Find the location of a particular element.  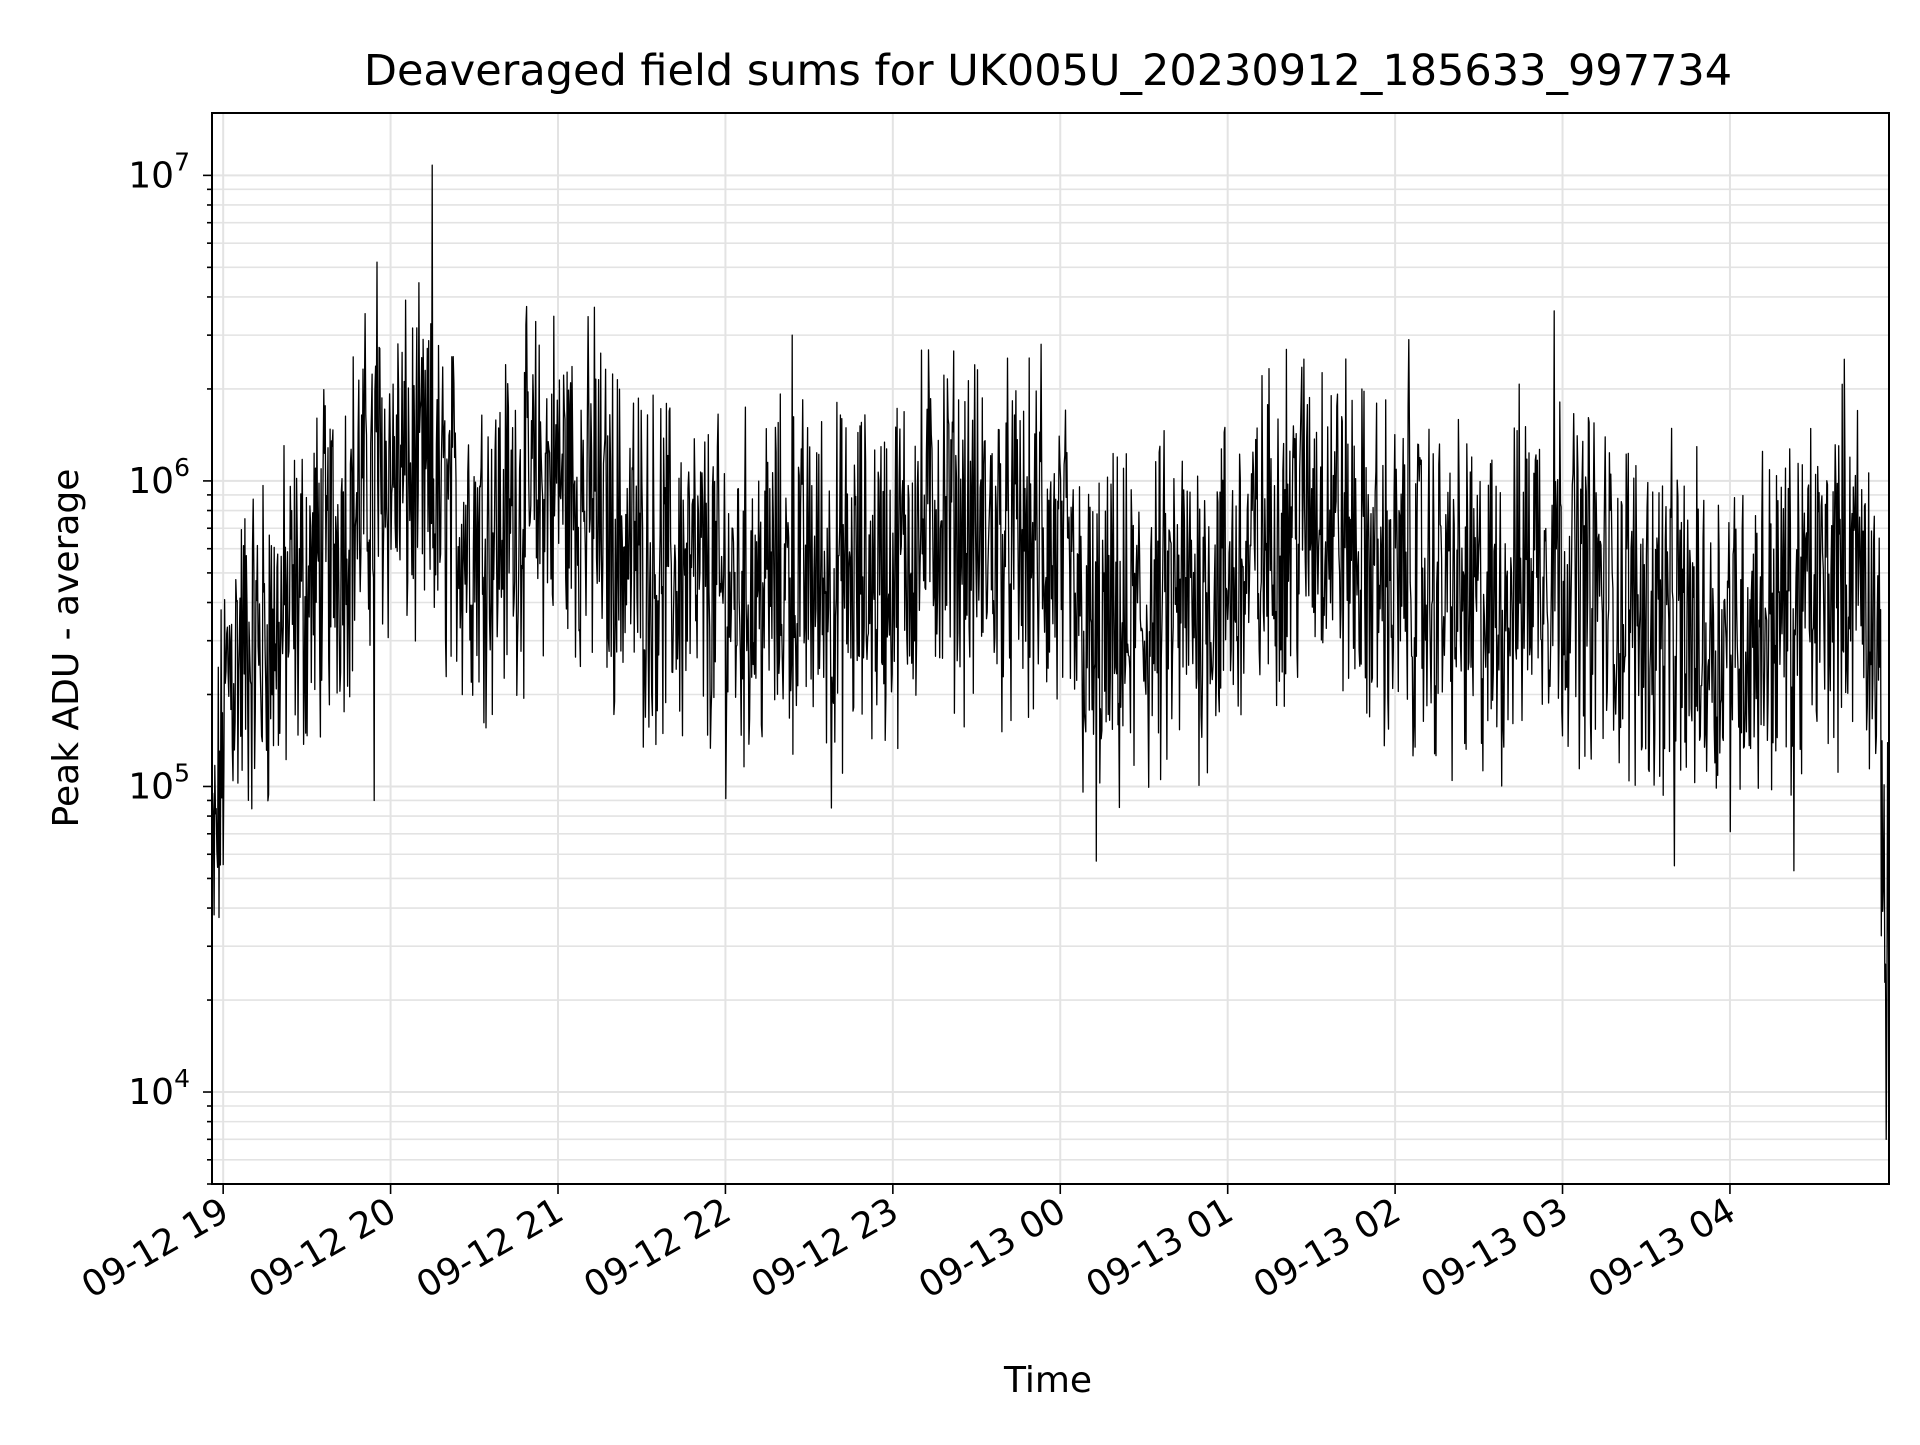

y-tick-label: 10⁵ is located at coordinates (159, 782).